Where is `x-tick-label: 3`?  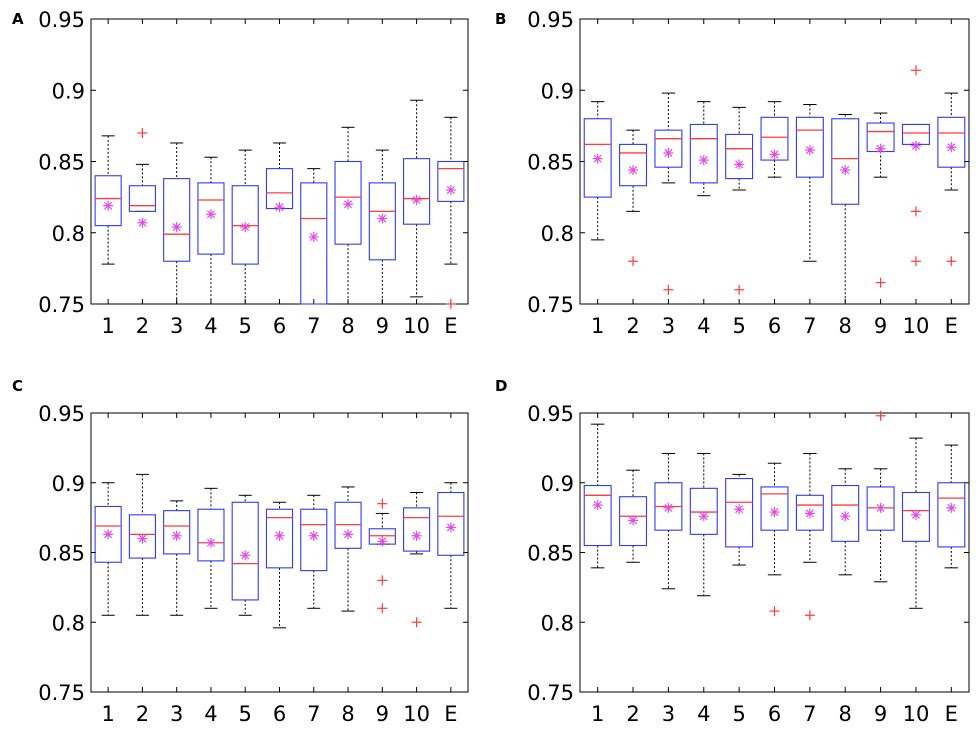
x-tick-label: 3 is located at coordinates (668, 326).